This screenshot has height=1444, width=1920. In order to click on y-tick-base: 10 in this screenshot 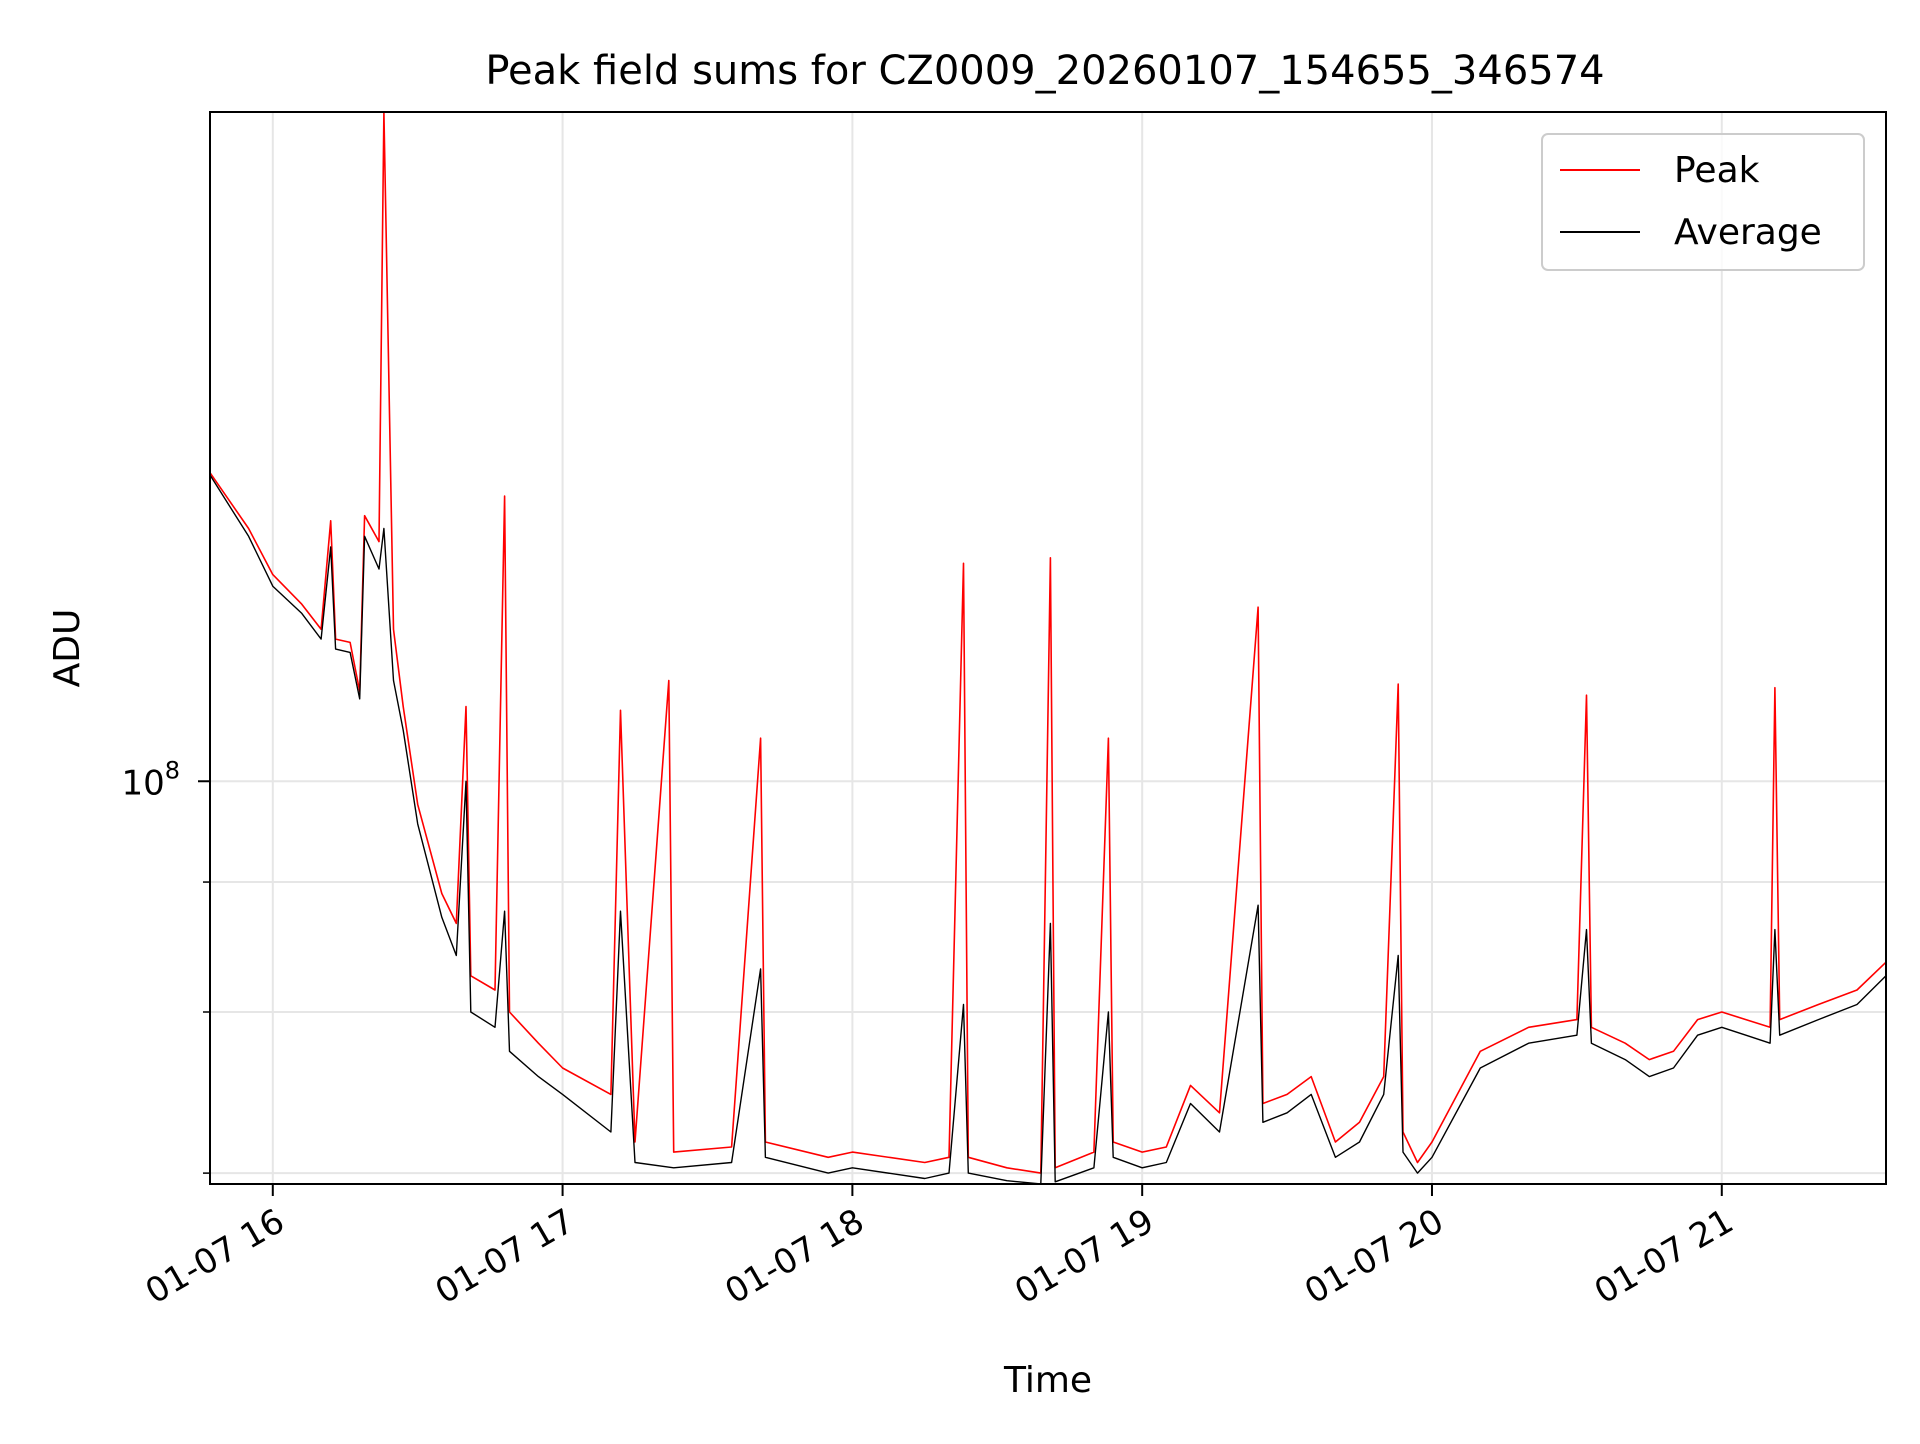, I will do `click(142, 783)`.